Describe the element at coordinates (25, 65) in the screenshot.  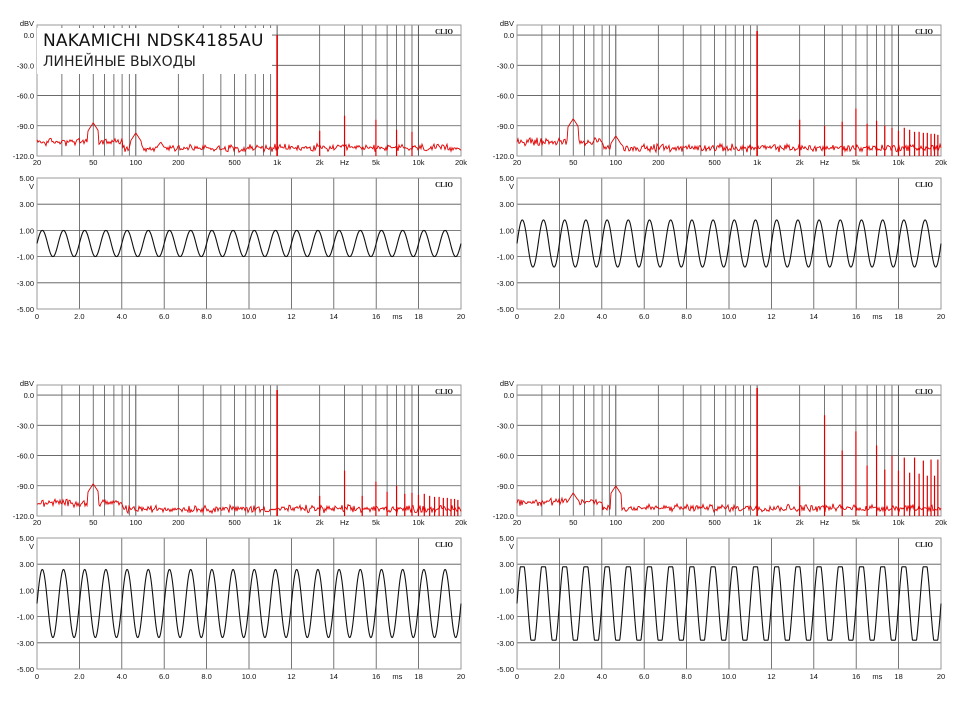
I see `y-tick-label: -30.0` at that location.